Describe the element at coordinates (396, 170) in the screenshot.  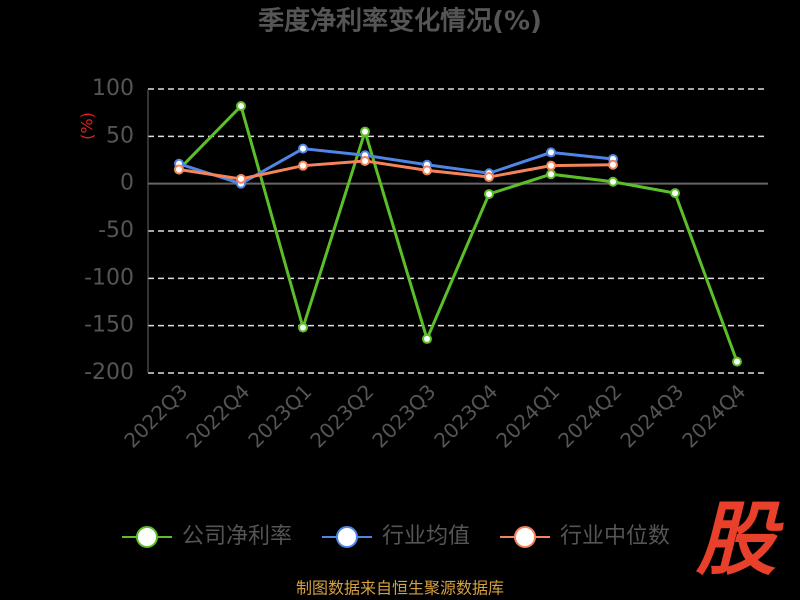
I see `series-line` at that location.